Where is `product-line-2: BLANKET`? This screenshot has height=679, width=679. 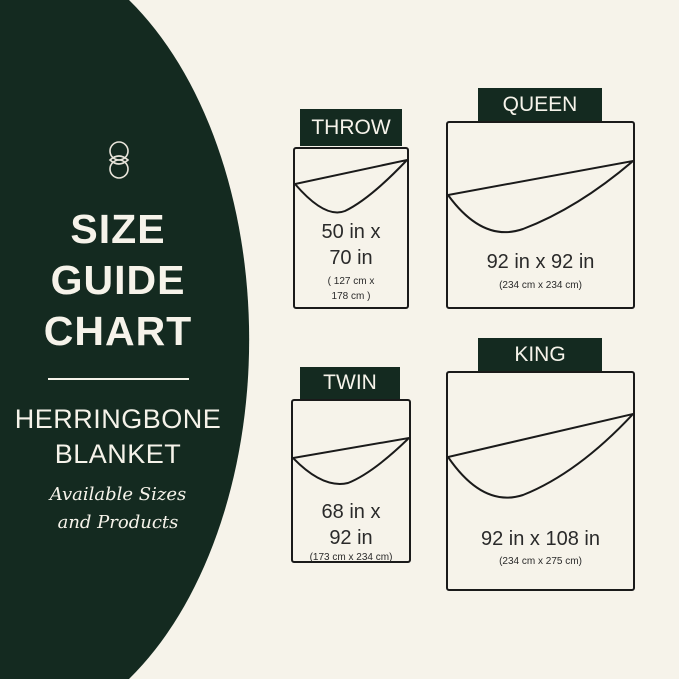
product-line-2: BLANKET is located at coordinates (118, 454).